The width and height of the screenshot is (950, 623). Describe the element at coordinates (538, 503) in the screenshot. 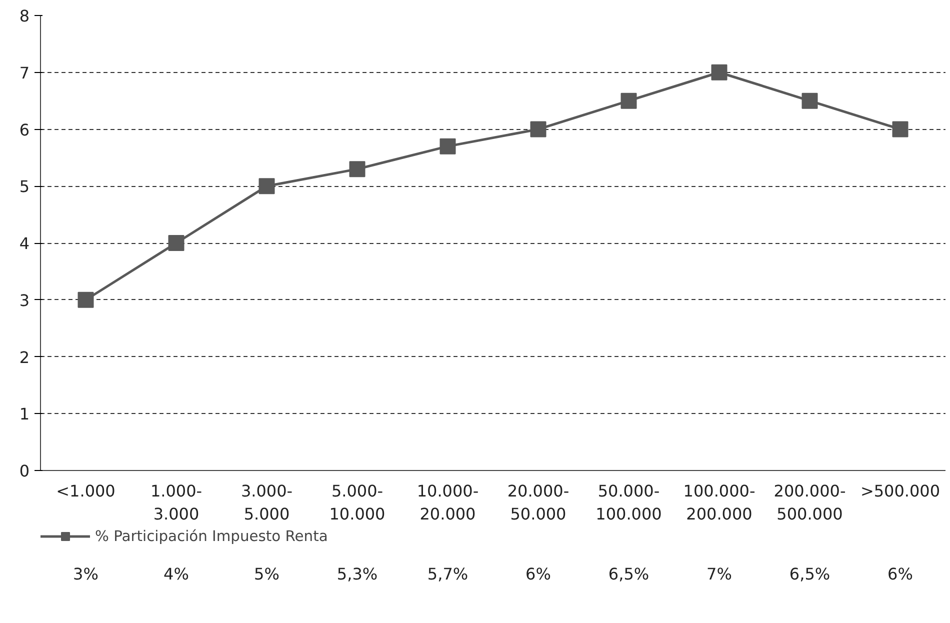

I see `x-tick-label: 20.000-50.000` at that location.